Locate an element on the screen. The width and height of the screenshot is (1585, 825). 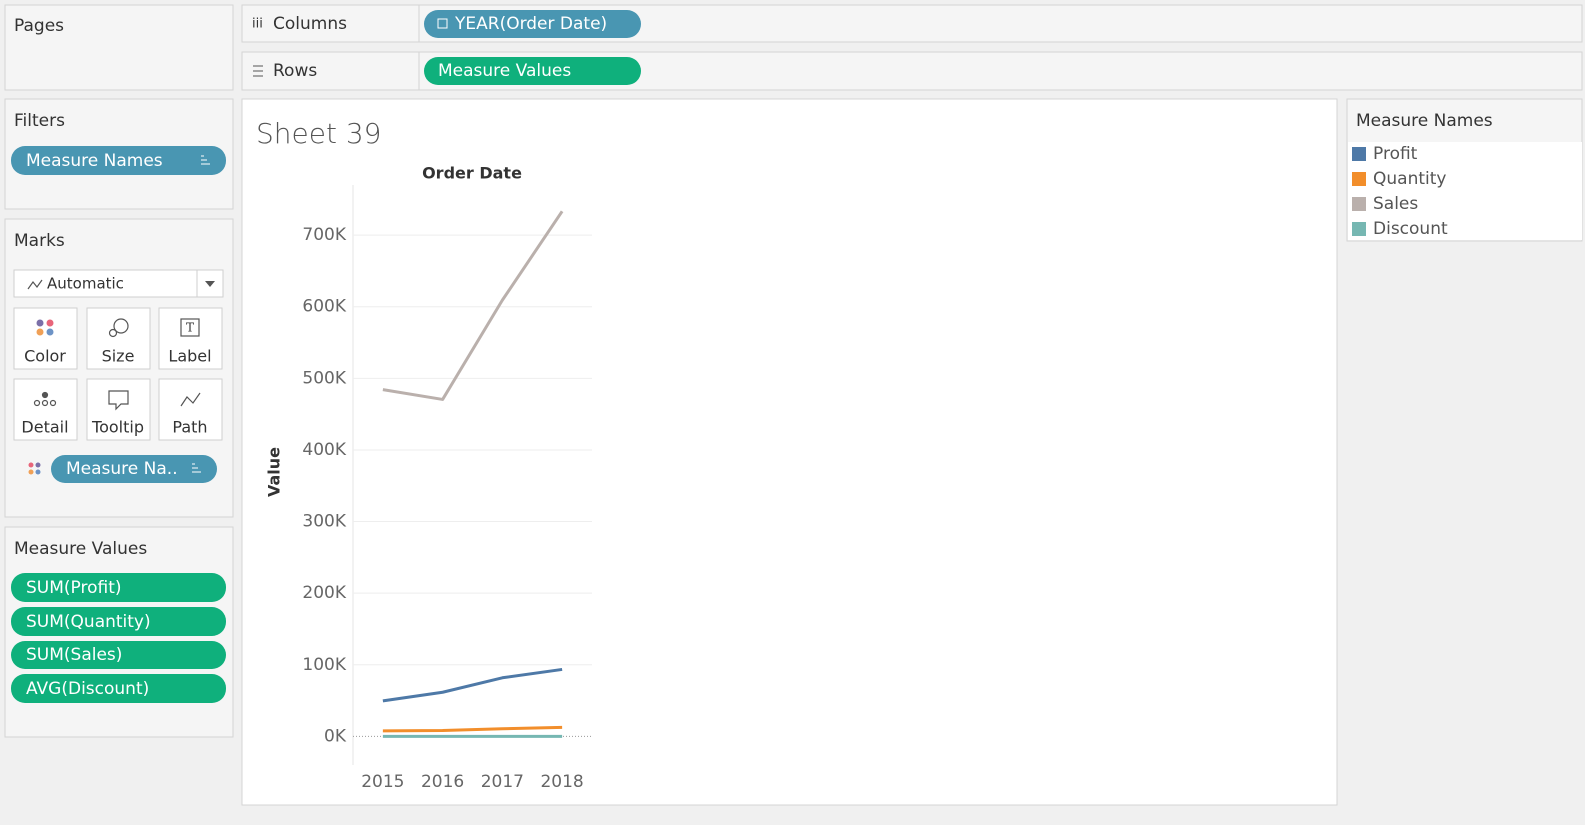
x-axis-title: Order Date is located at coordinates (472, 173).